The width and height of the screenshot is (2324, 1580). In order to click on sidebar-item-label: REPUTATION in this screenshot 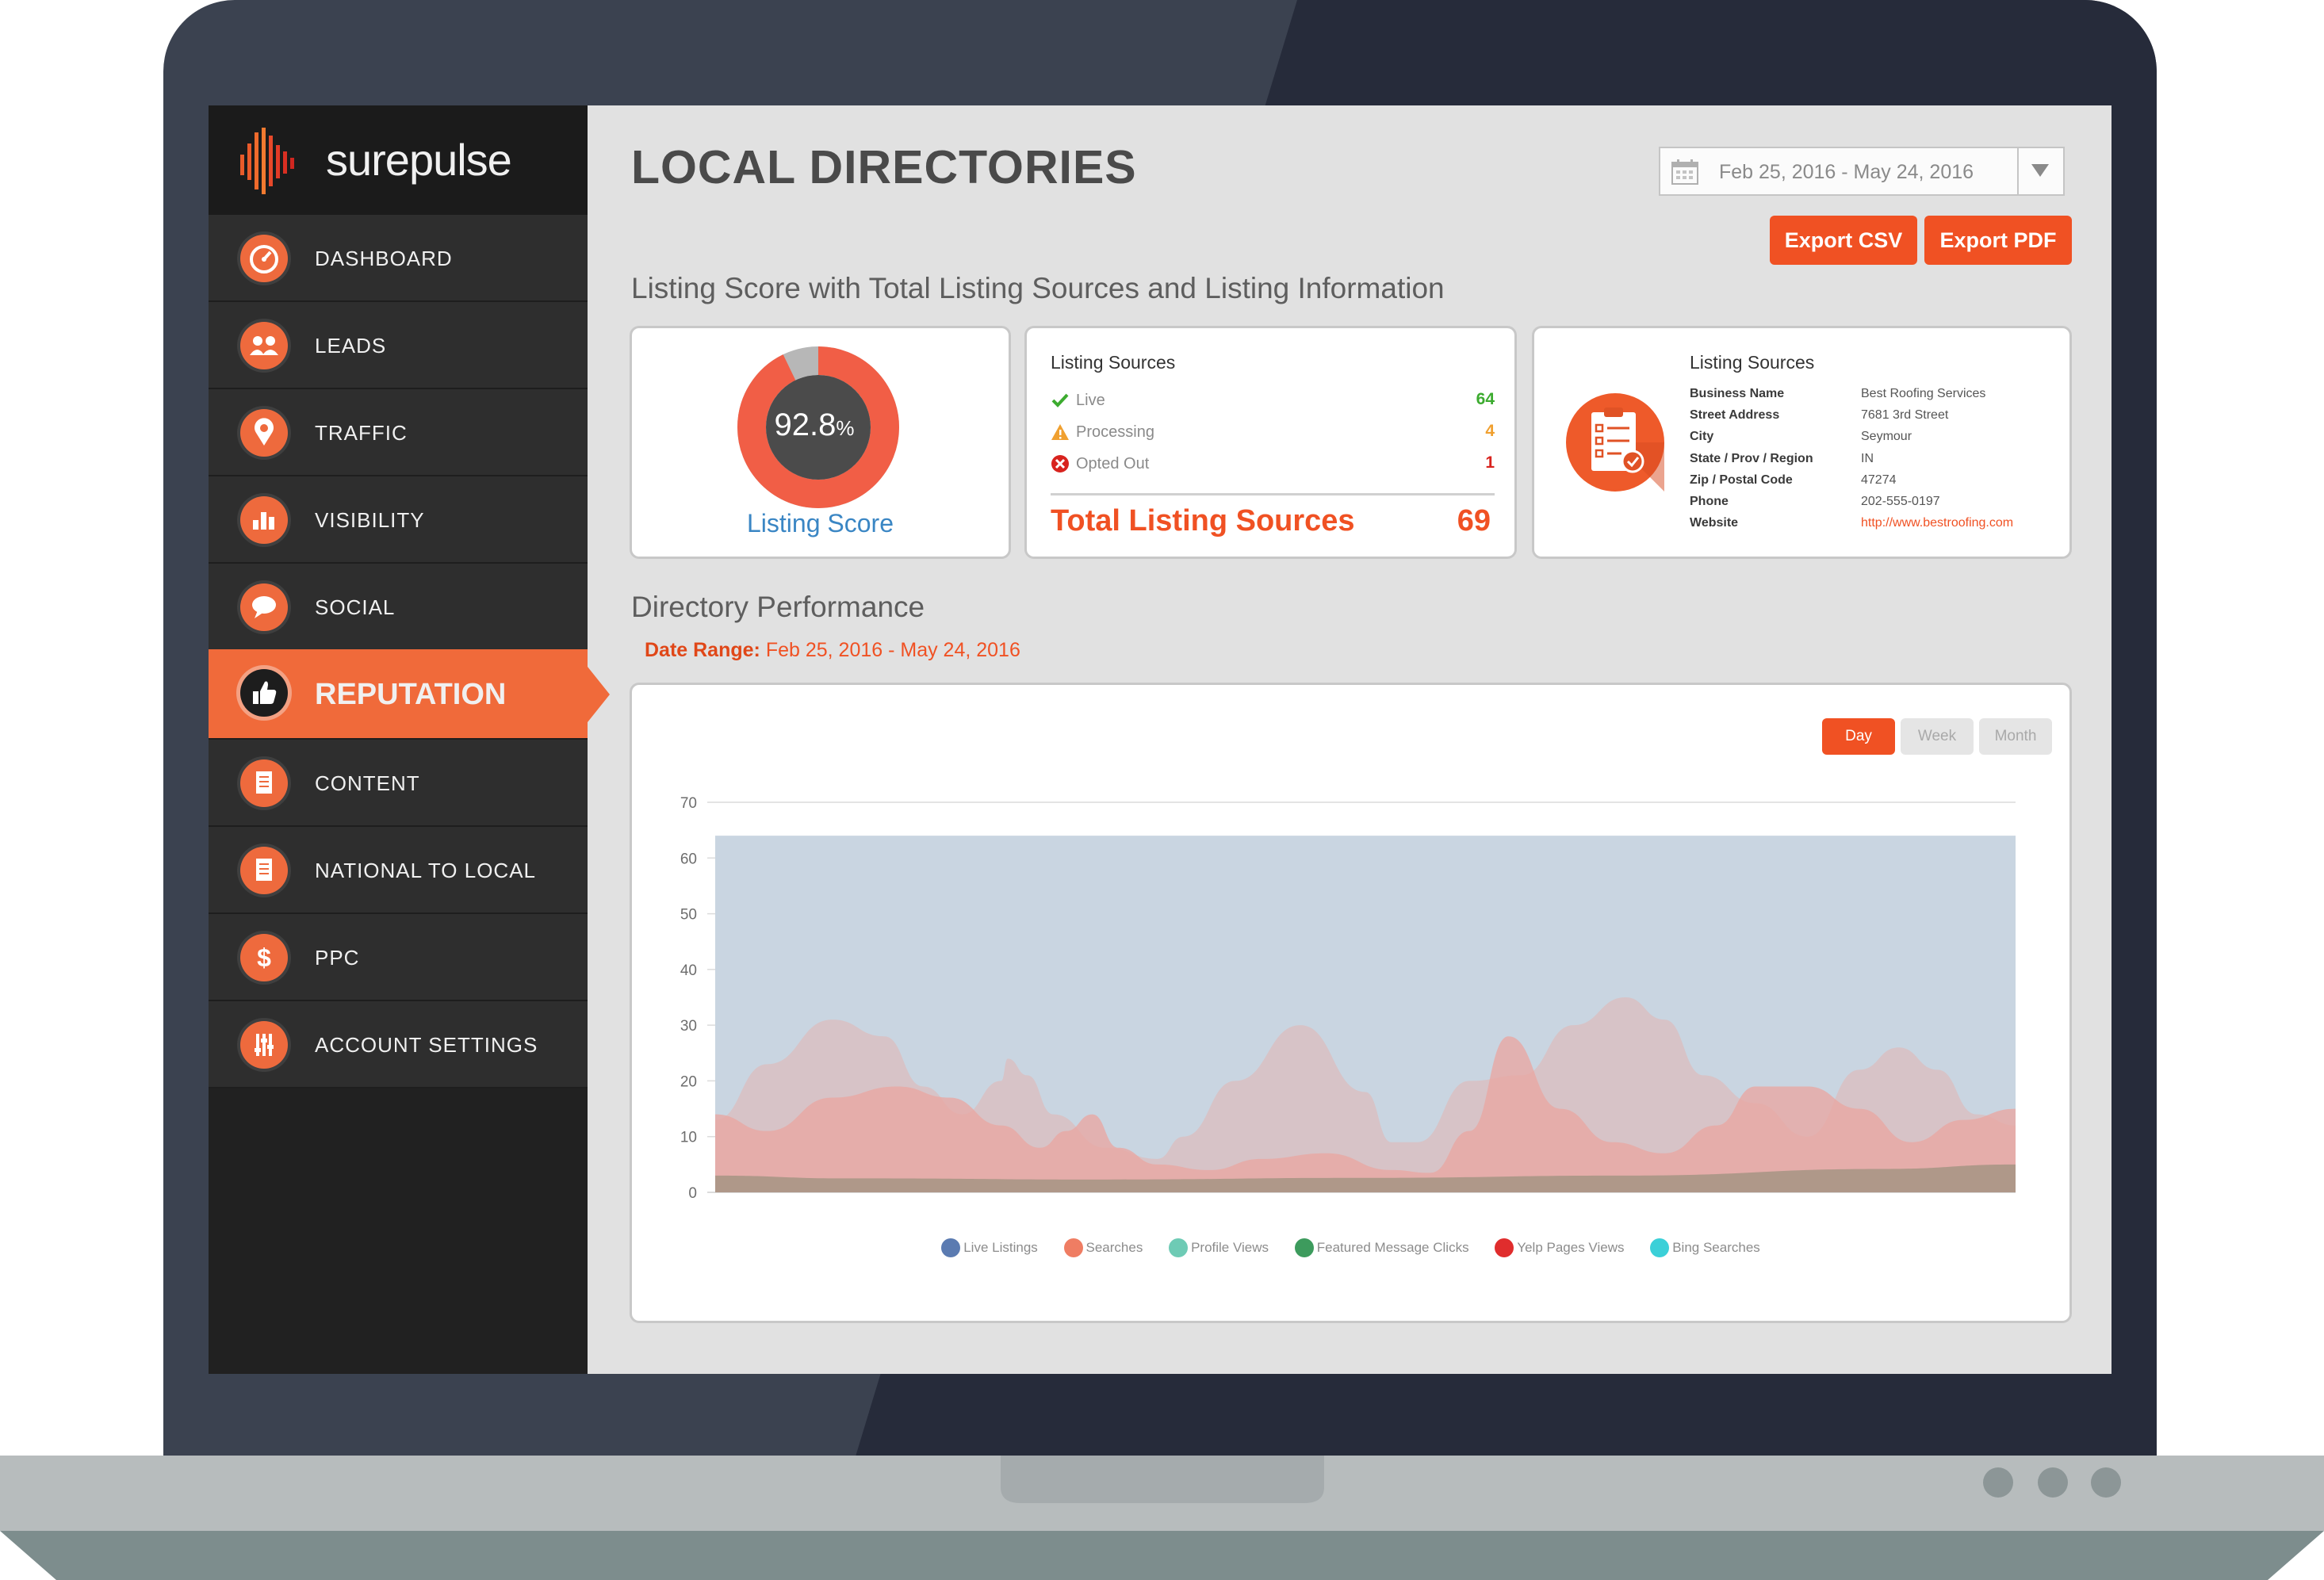, I will do `click(411, 694)`.